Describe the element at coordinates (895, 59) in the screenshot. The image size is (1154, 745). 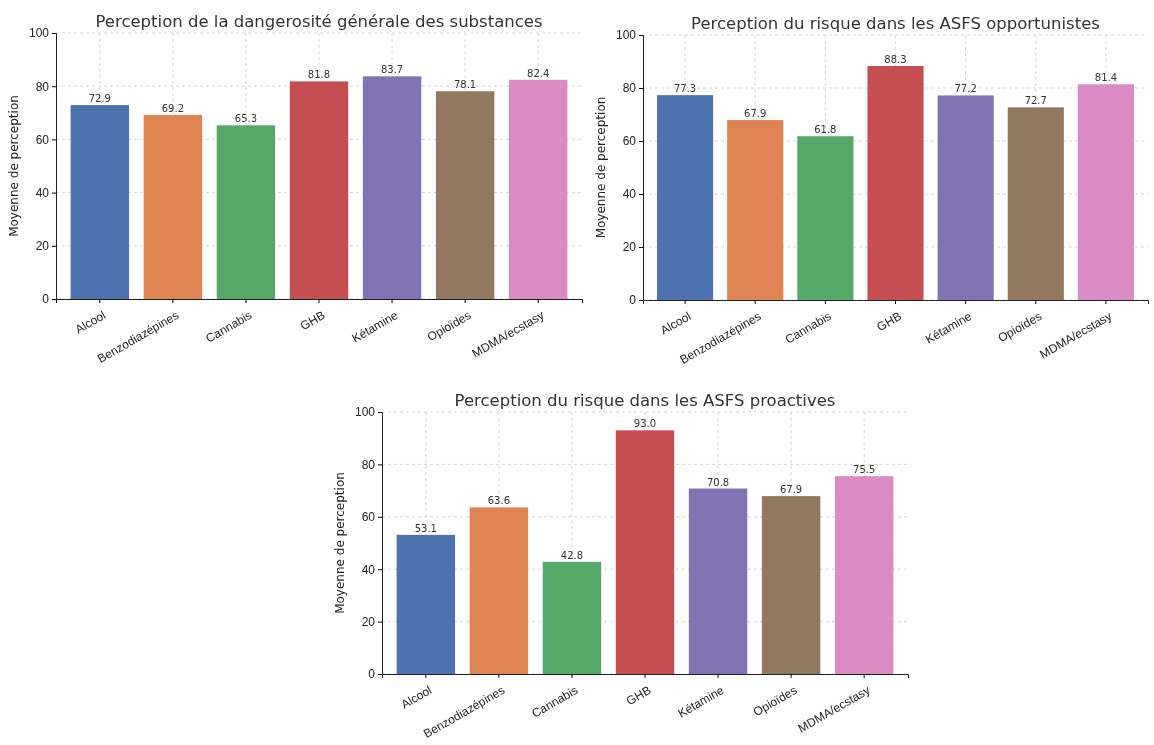
I see `data-label: 88.3` at that location.